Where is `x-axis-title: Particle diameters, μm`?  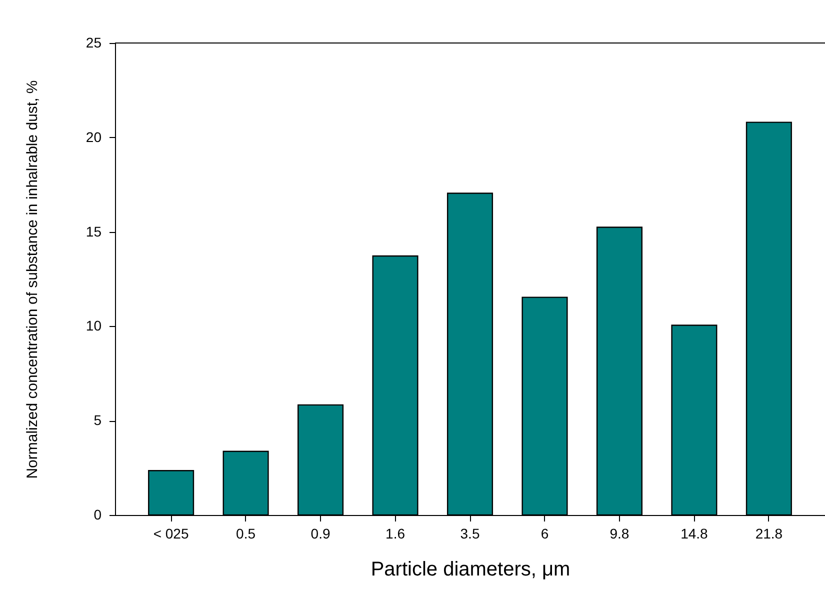
x-axis-title: Particle diameters, μm is located at coordinates (470, 569).